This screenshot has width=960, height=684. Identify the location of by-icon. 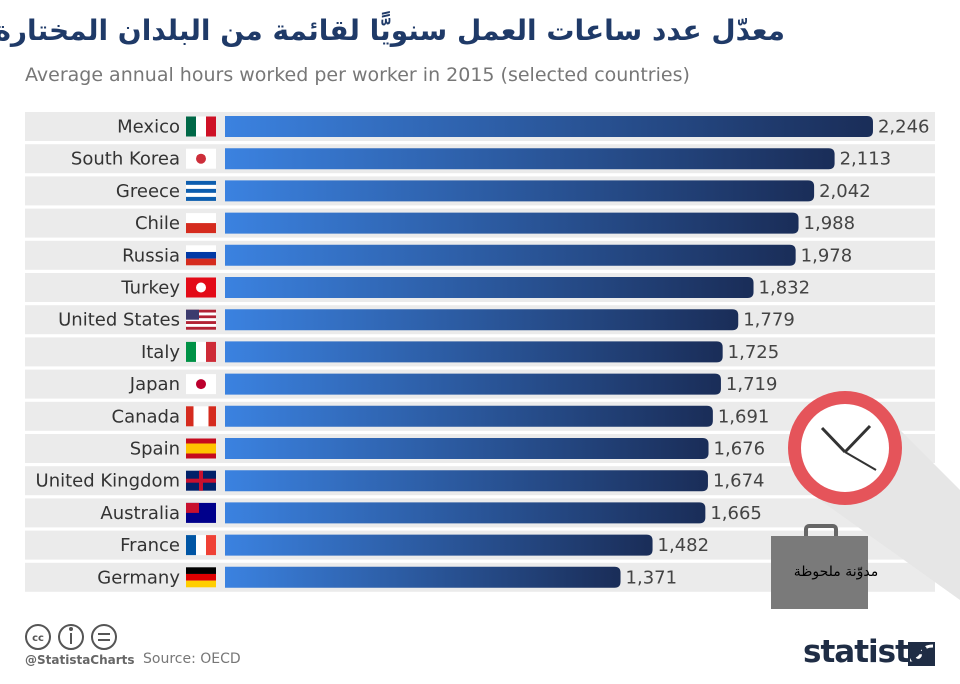
(71, 629).